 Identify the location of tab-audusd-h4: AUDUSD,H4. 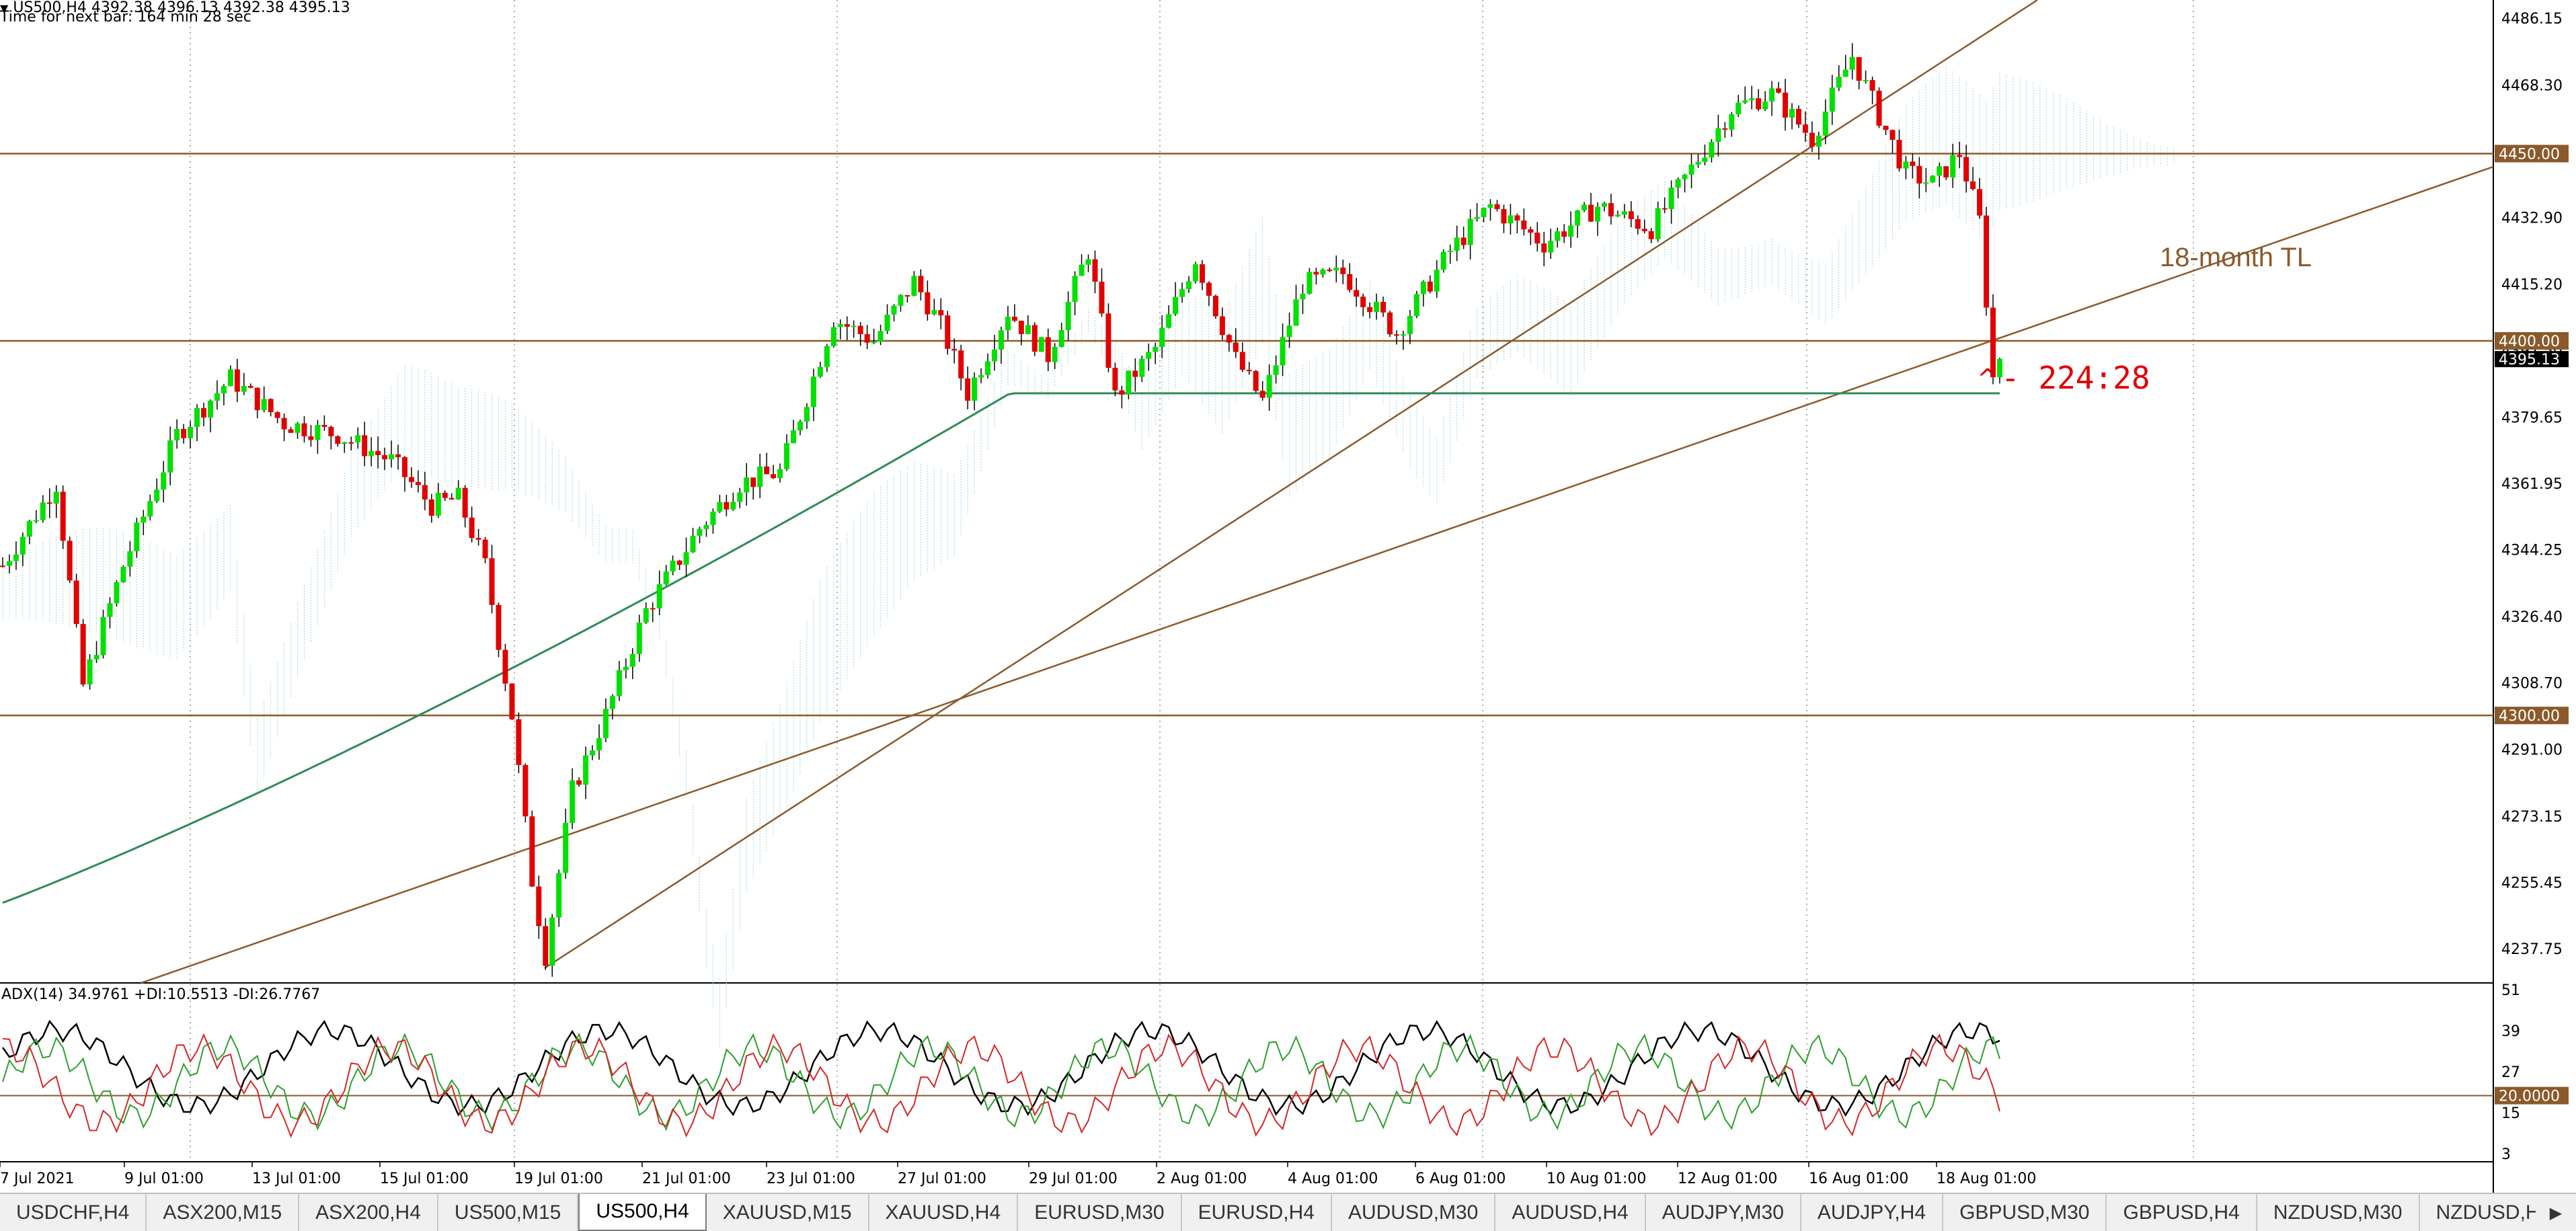
(1571, 1212).